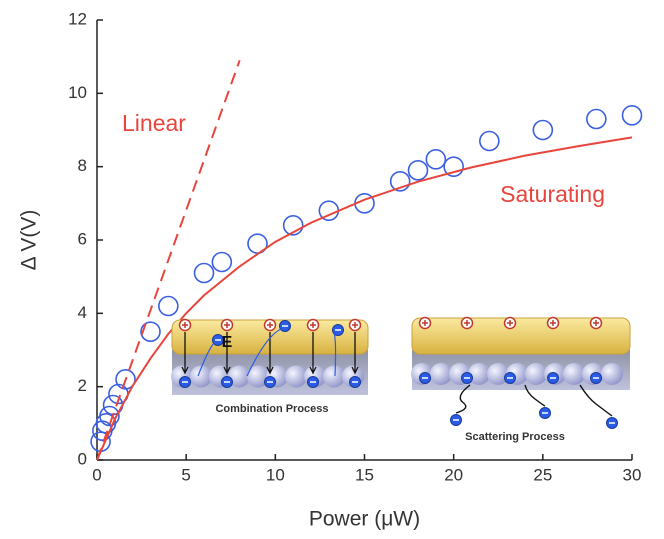  I want to click on x-axis-label: Power (μW), so click(364, 519).